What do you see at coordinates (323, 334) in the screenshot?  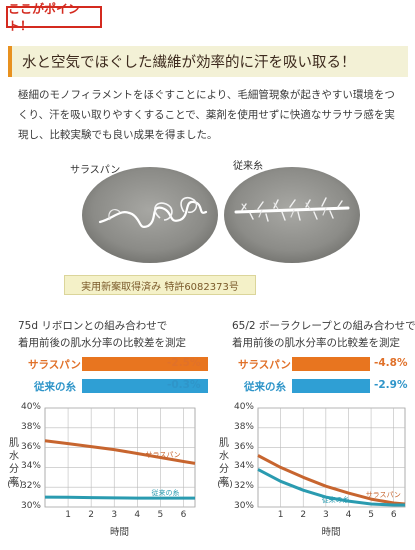 I see `right-chart-title: 65/2 ボーラクレープとの組み合わせで 着用前後の肌水分率の比較差を測定` at bounding box center [323, 334].